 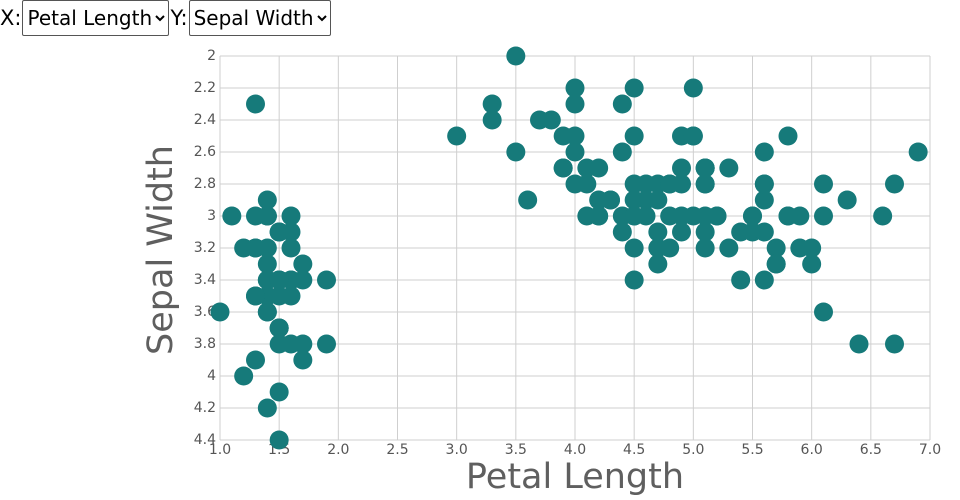 What do you see at coordinates (205, 184) in the screenshot?
I see `y-tick-label: 2.8` at bounding box center [205, 184].